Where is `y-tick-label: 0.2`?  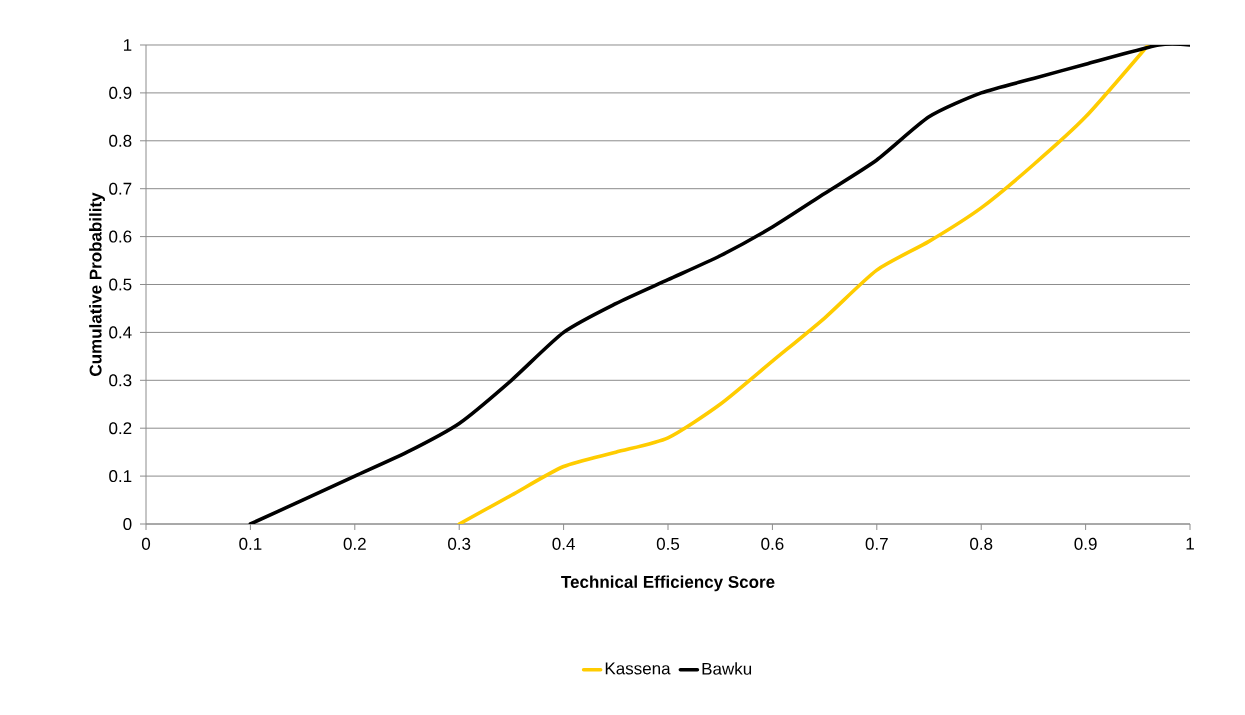
y-tick-label: 0.2 is located at coordinates (120, 428).